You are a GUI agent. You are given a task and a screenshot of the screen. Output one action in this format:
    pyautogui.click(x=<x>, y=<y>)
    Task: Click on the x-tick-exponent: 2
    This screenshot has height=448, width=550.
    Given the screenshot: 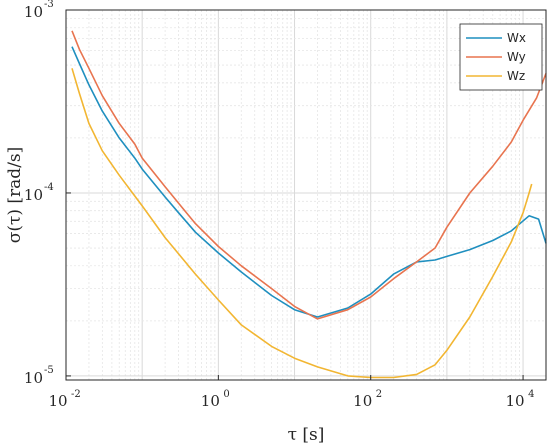 What is the action you would take?
    pyautogui.click(x=379, y=394)
    